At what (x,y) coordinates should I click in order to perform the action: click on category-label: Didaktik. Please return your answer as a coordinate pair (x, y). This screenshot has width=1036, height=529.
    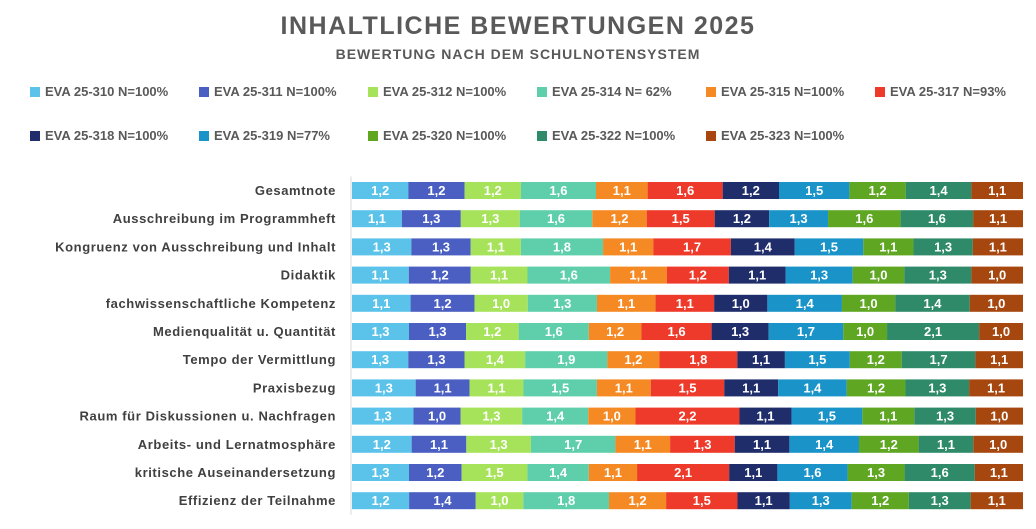
    Looking at the image, I should click on (309, 275).